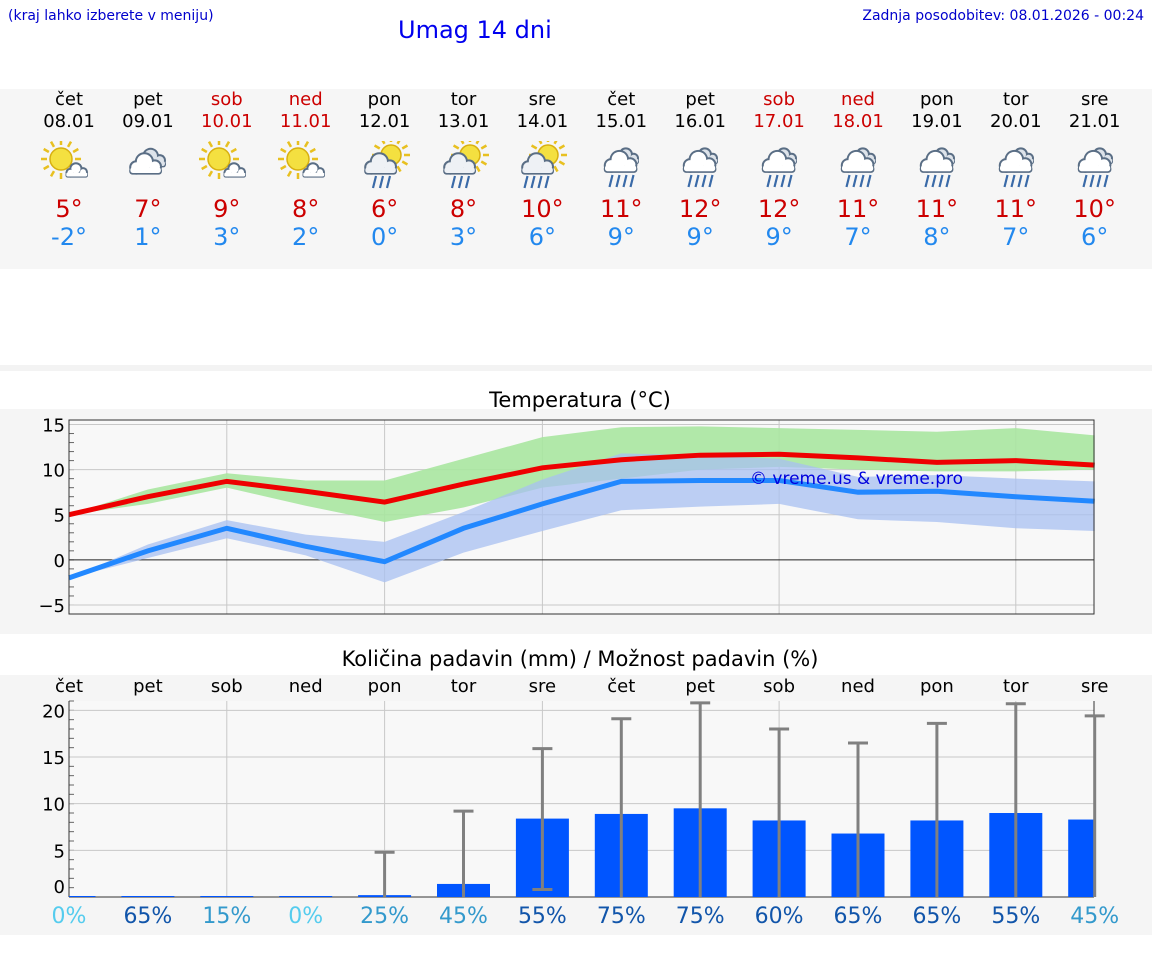  What do you see at coordinates (581, 484) in the screenshot?
I see `max-temp-line` at bounding box center [581, 484].